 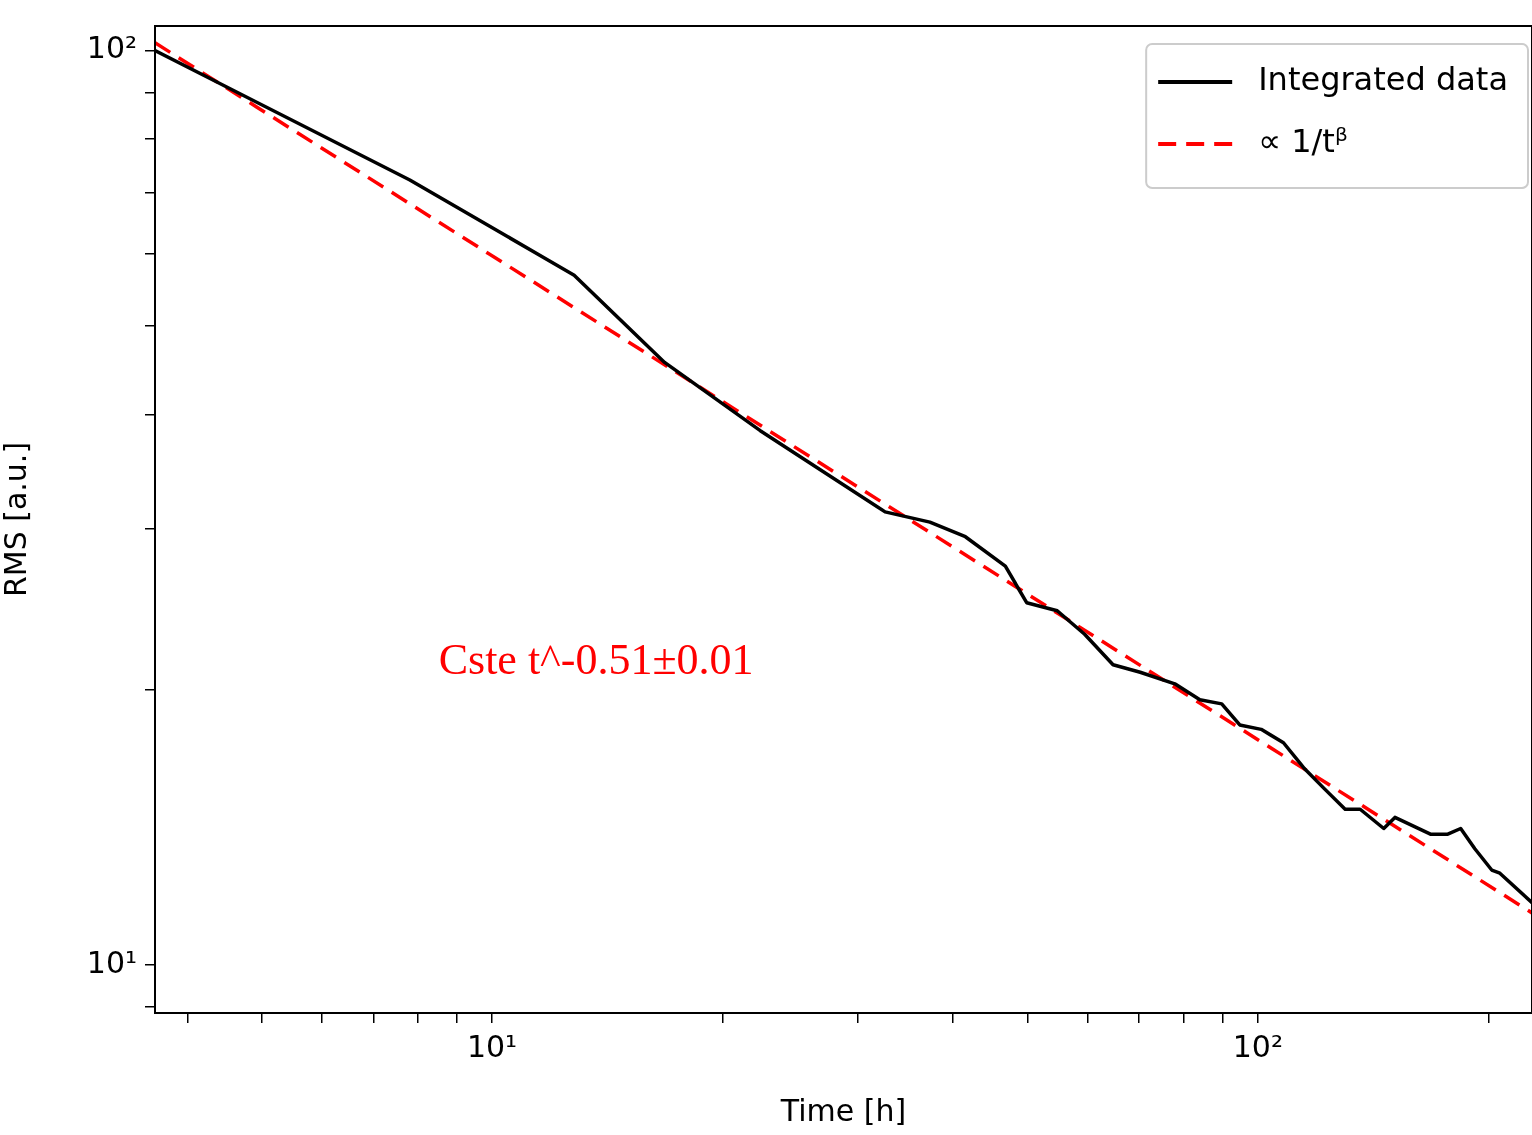 What do you see at coordinates (843, 1110) in the screenshot?
I see `x-axis-title: Time [h]` at bounding box center [843, 1110].